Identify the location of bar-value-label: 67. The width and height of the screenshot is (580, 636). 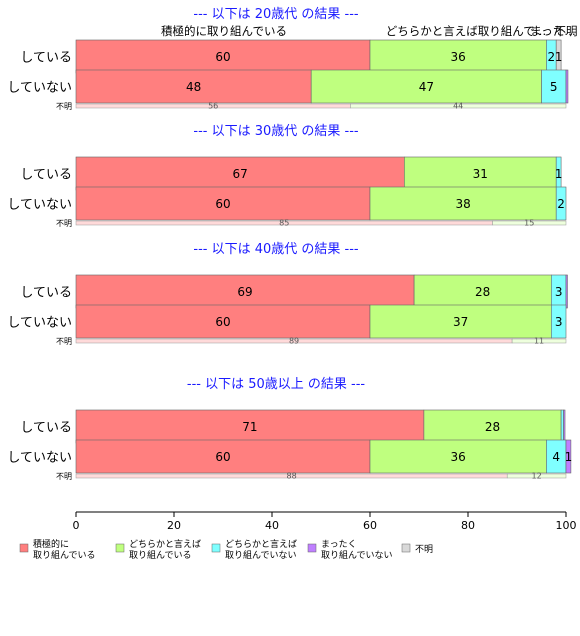
(240, 174).